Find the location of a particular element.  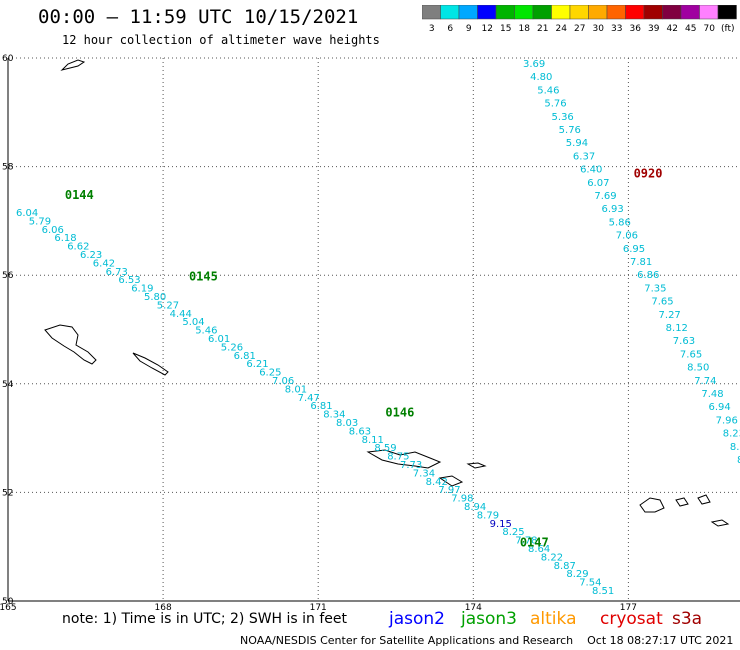

swh-value: 8.87 is located at coordinates (565, 566).